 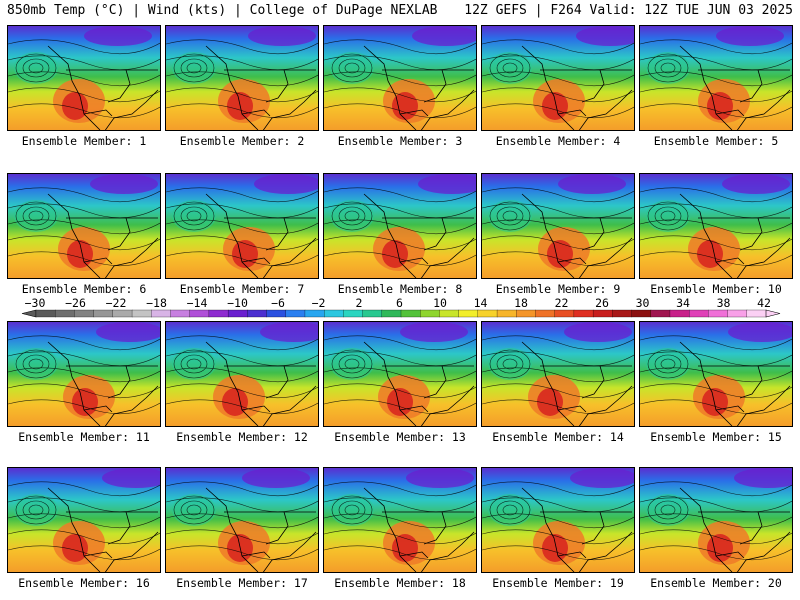 I want to click on panel-caption: Ensemble Member: 14, so click(x=558, y=437).